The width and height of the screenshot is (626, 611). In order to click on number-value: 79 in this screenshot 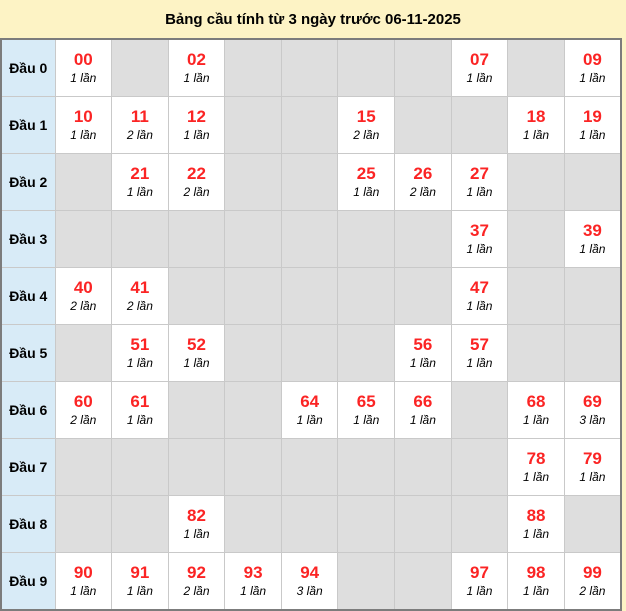, I will do `click(592, 459)`.